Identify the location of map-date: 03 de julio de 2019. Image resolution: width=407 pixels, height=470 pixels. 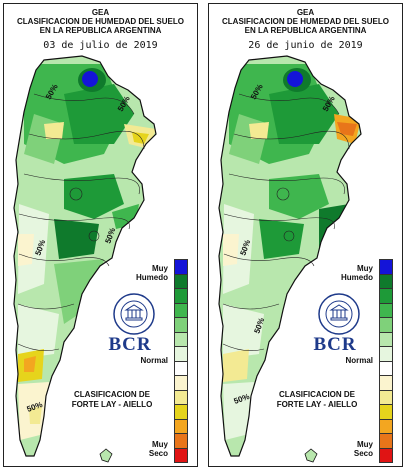
(100, 45).